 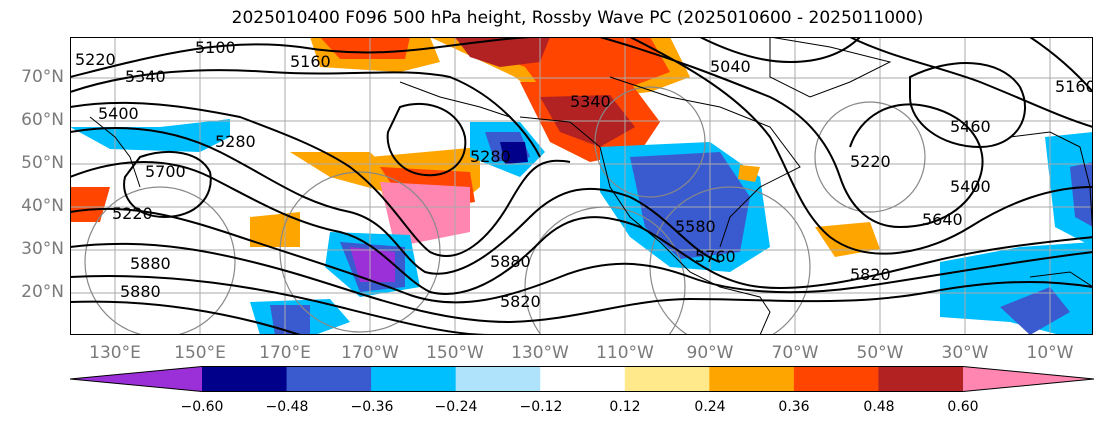 I want to click on colorbar-tick-label: 0.36, so click(x=794, y=407).